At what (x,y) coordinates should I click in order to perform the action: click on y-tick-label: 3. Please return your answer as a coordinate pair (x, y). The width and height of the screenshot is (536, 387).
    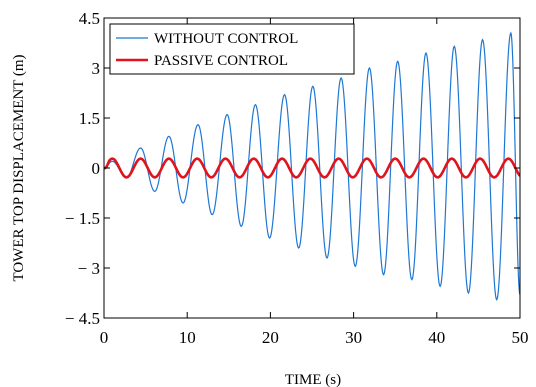
    Looking at the image, I should click on (96, 68).